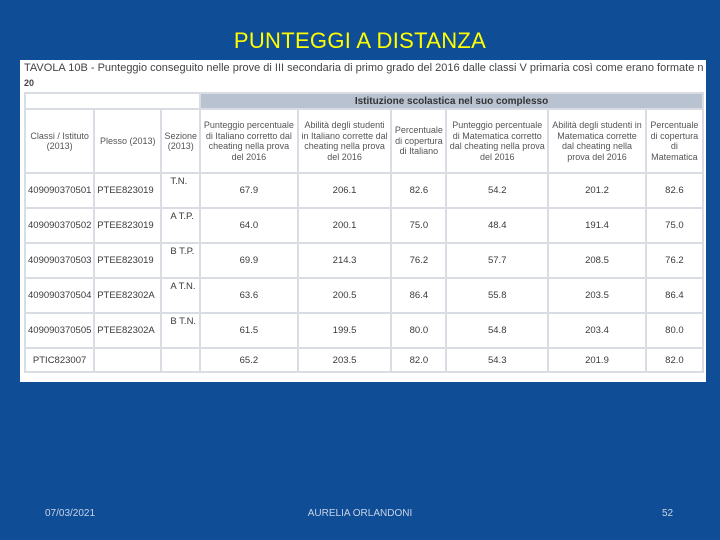 This screenshot has width=720, height=540. I want to click on cell-copertura-mat: 82.0, so click(674, 360).